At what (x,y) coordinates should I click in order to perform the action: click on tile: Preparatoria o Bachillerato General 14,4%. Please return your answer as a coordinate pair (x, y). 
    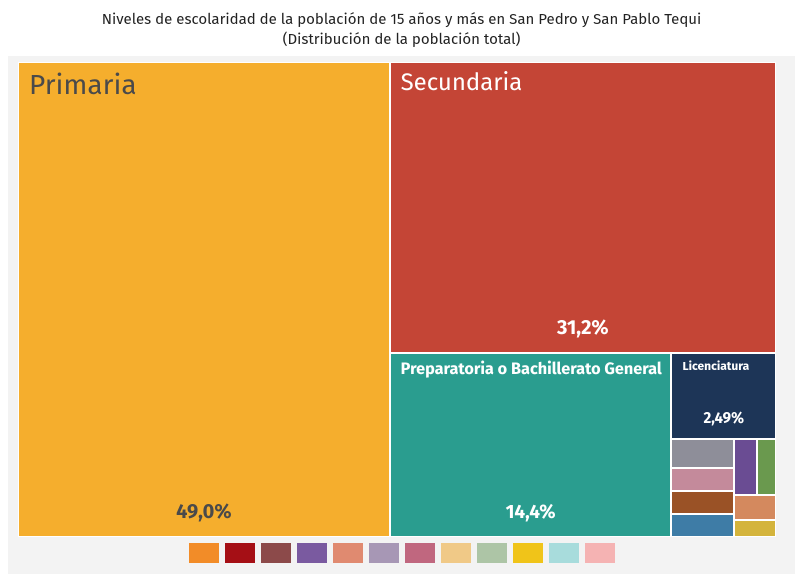
    Looking at the image, I should click on (530, 444).